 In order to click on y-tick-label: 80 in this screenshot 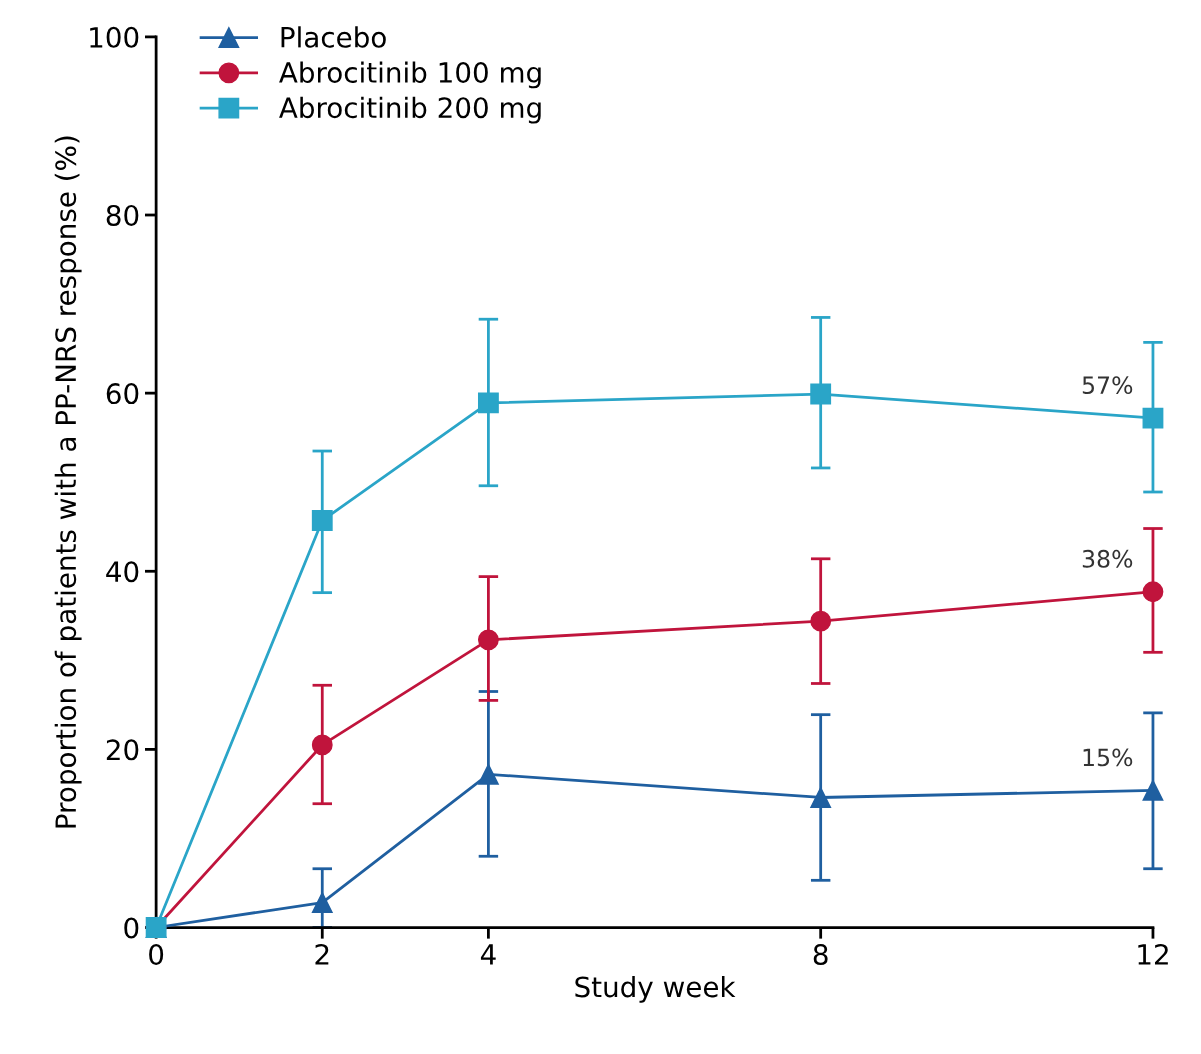, I will do `click(122, 215)`.